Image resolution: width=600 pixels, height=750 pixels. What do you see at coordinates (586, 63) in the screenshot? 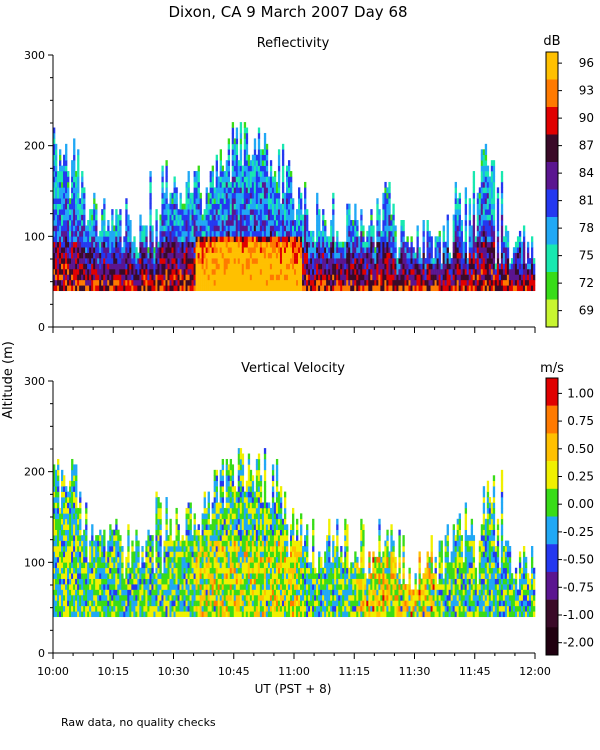
I see `colorbar-label: 96` at bounding box center [586, 63].